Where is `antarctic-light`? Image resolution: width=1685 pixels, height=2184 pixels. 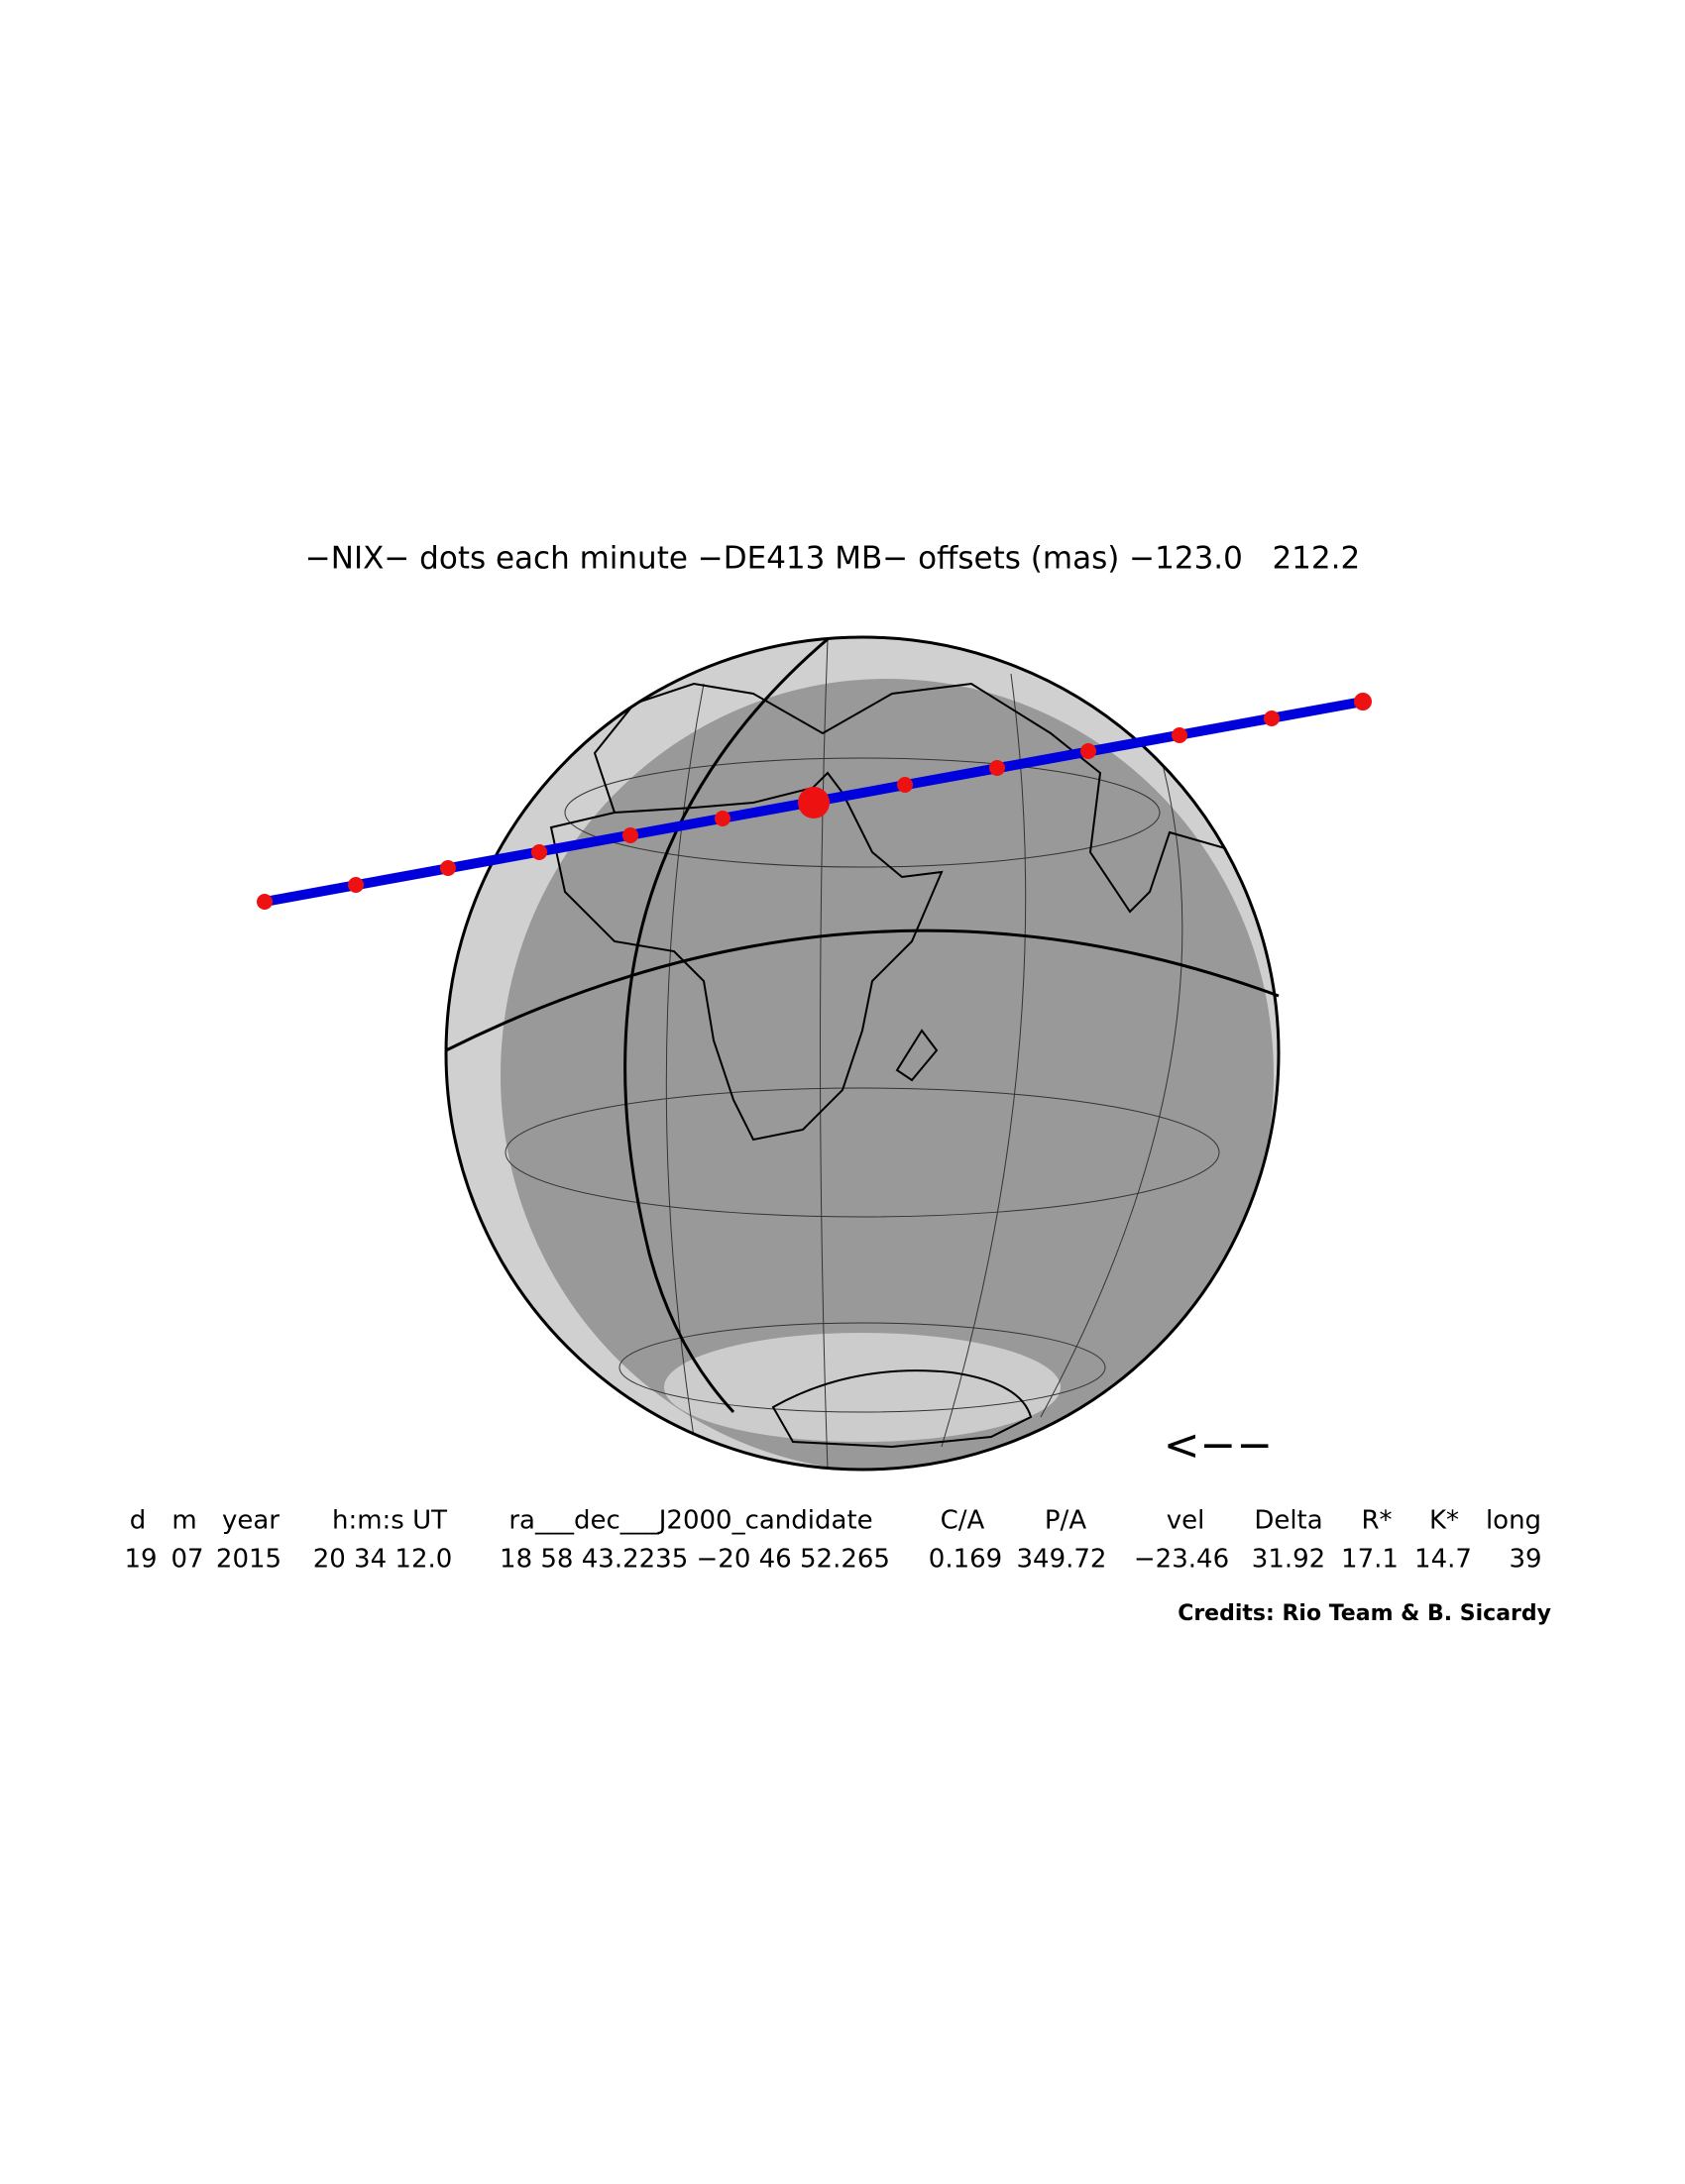
antarctic-light is located at coordinates (862, 1387).